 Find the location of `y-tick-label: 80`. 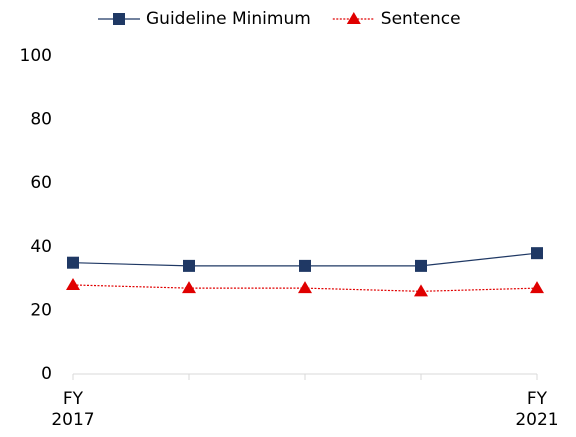

y-tick-label: 80 is located at coordinates (41, 120).